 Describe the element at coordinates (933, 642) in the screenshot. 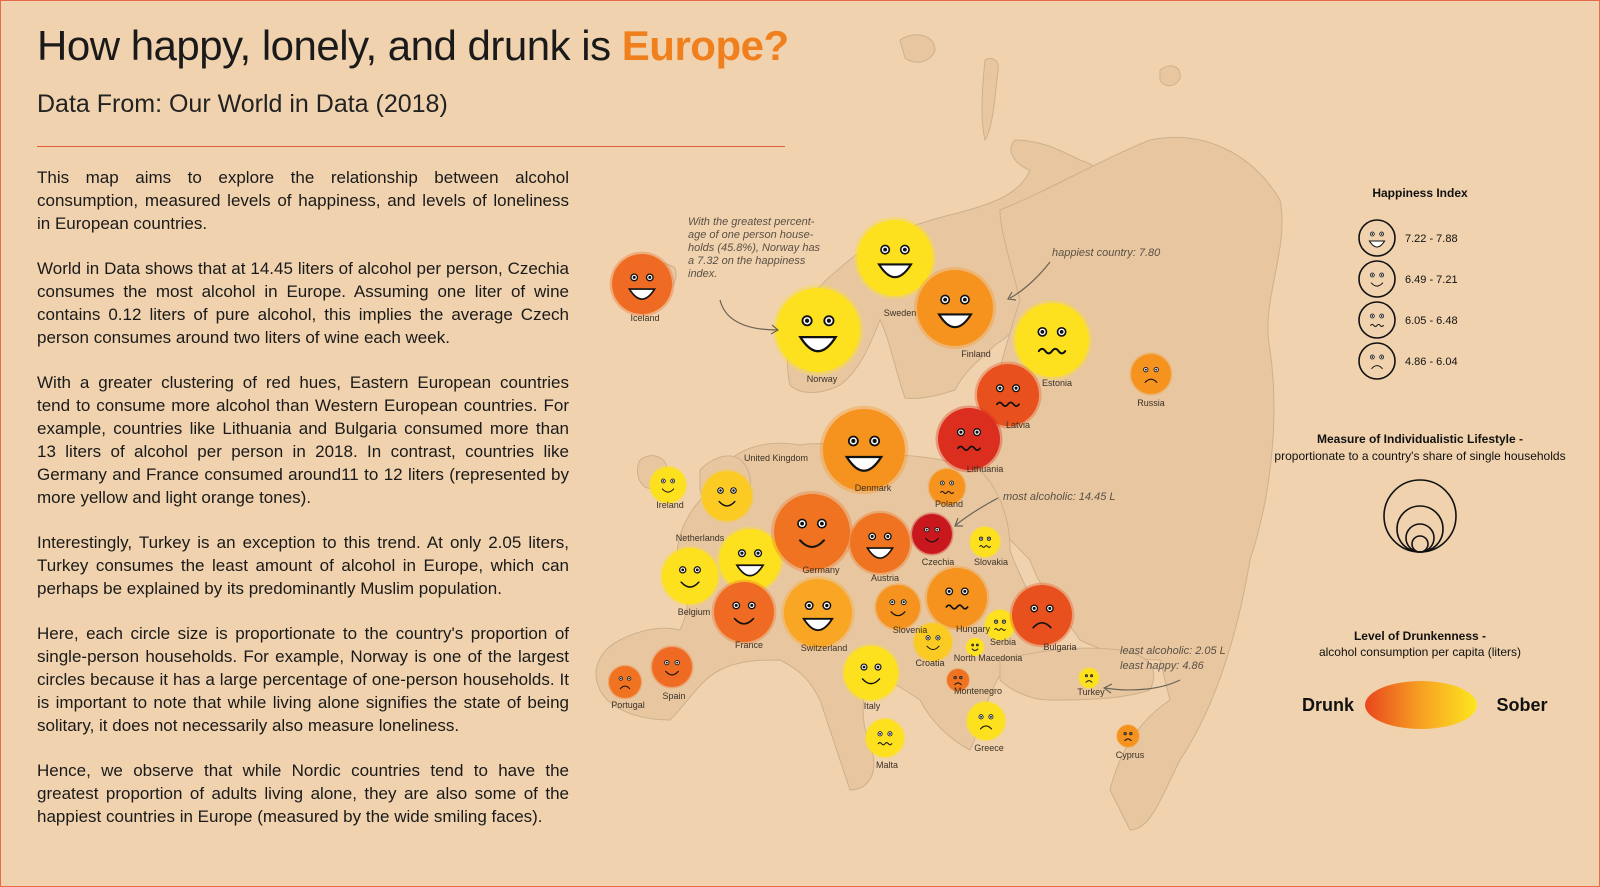

I see `bubble-croatia` at that location.